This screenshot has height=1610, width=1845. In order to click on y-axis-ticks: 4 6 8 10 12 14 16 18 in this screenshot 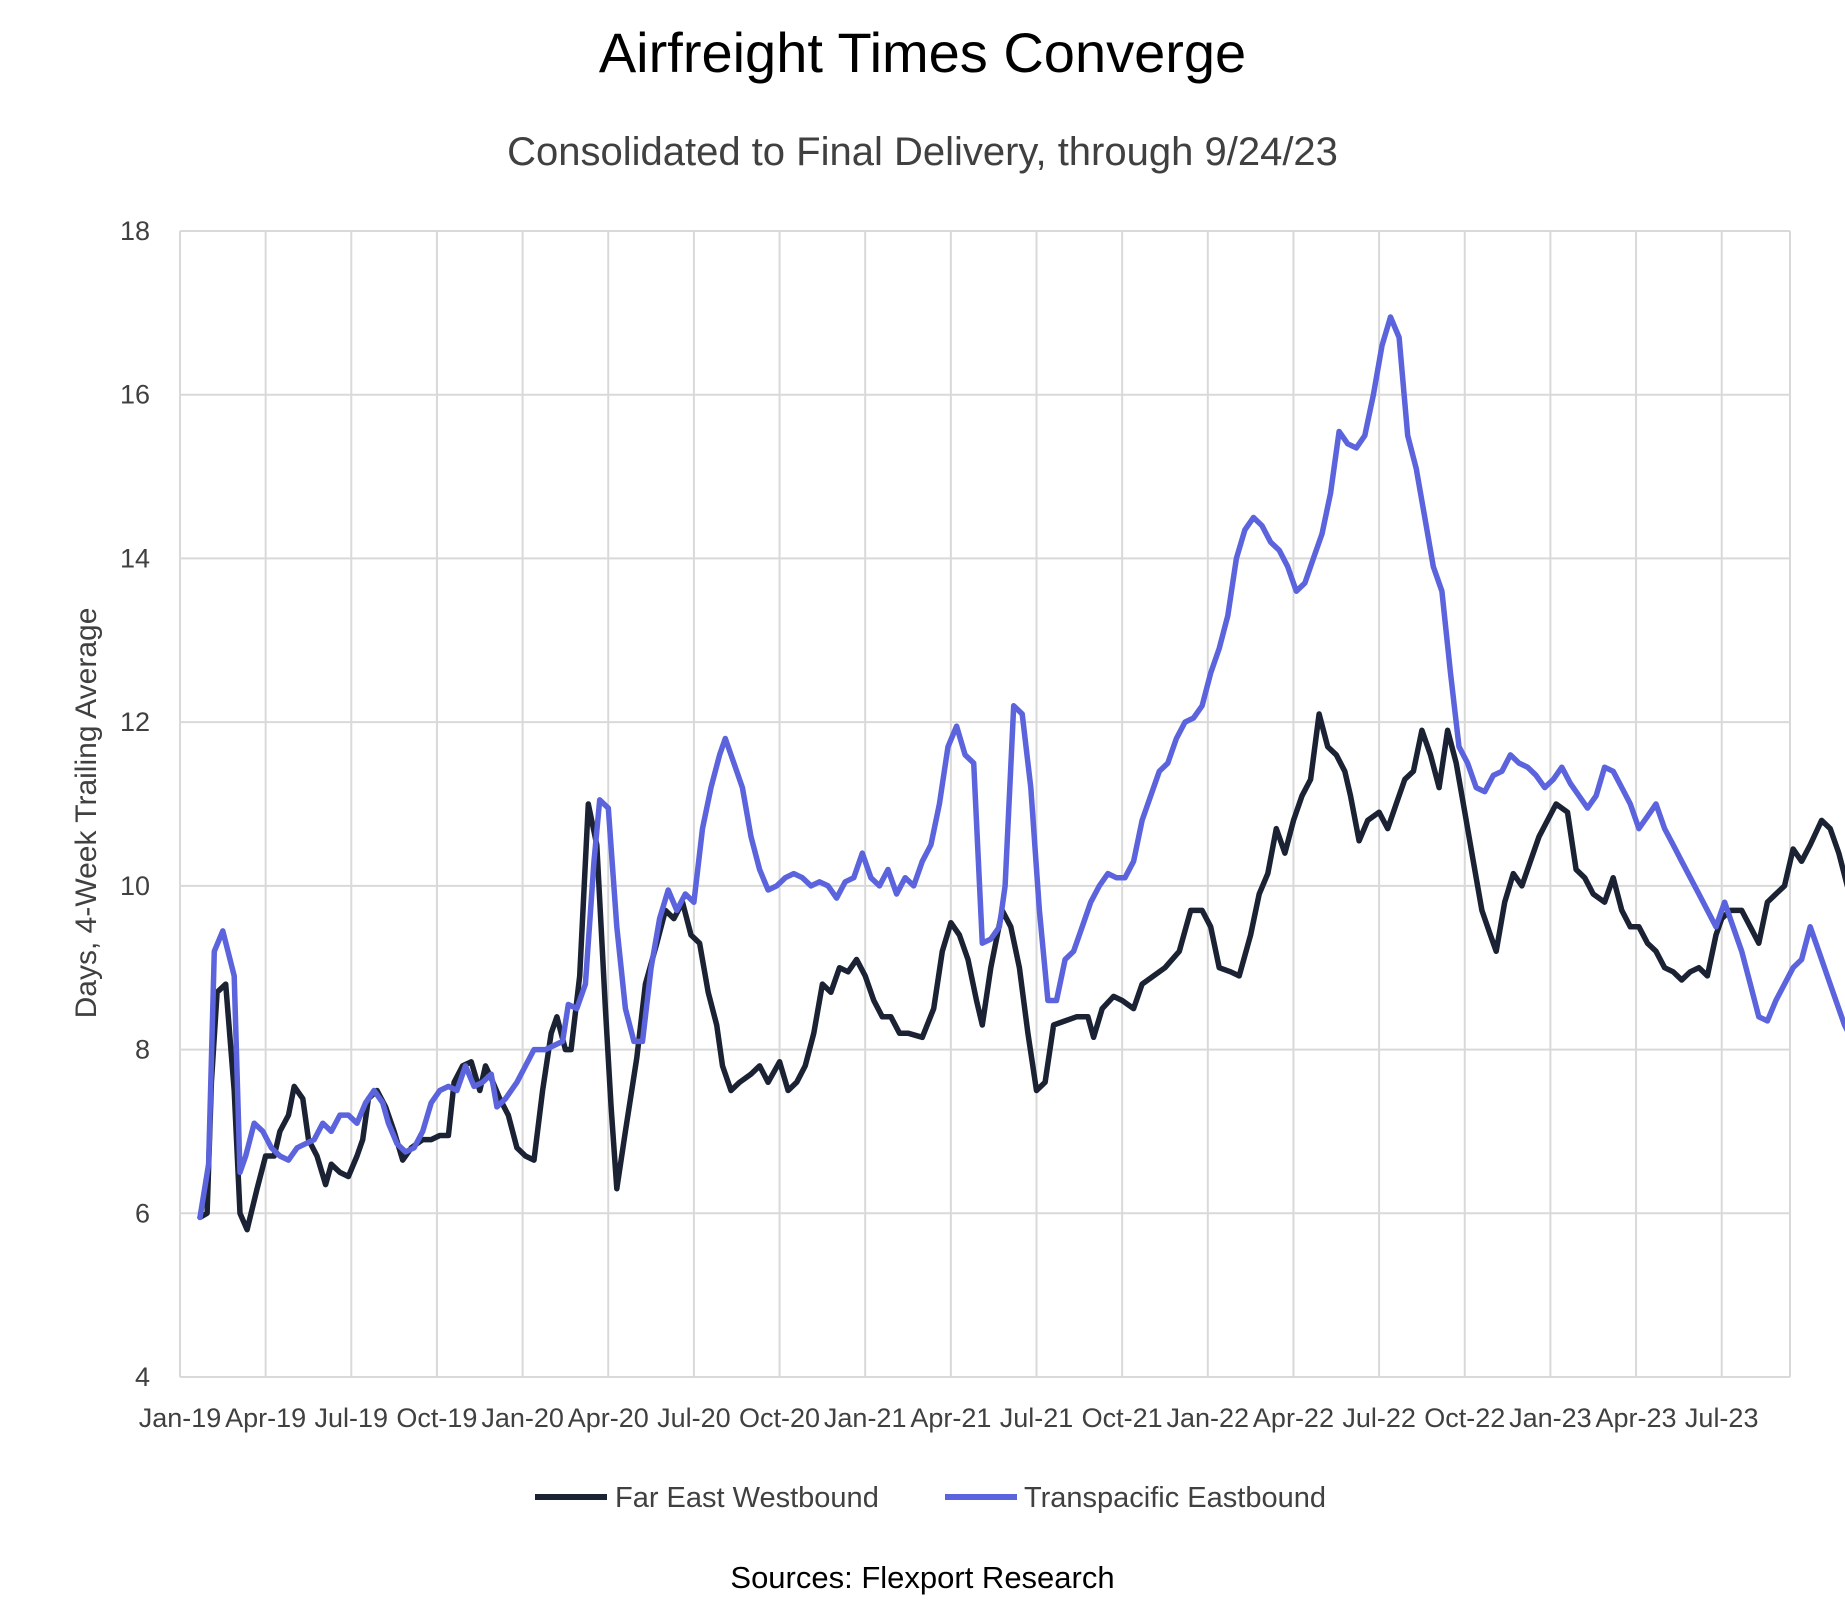, I will do `click(135, 804)`.